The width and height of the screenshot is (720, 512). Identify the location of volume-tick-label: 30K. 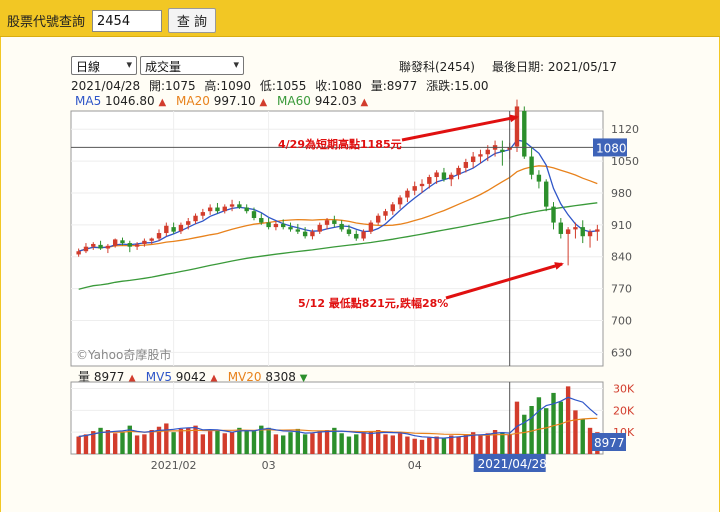
(624, 389).